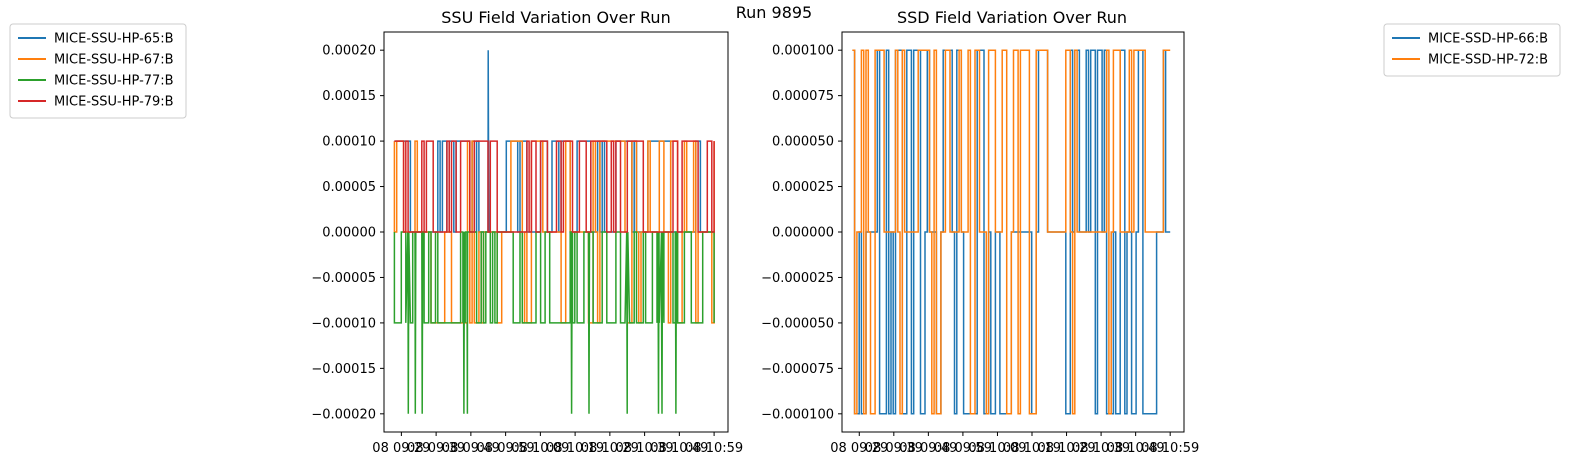 The height and width of the screenshot is (470, 1582). What do you see at coordinates (401, 448) in the screenshot?
I see `ssu-xtick-label: 08 09:29` at bounding box center [401, 448].